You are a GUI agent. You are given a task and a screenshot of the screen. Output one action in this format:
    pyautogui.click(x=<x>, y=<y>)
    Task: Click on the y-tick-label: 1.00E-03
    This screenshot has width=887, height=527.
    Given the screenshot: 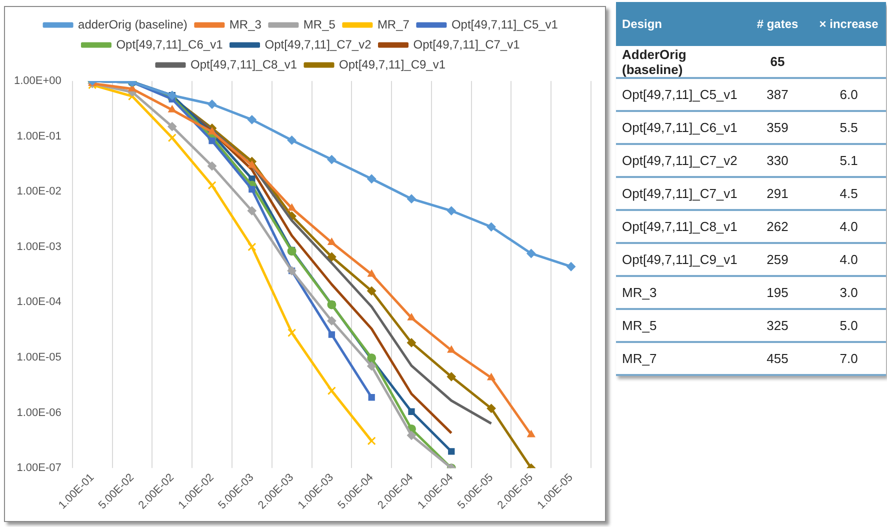 What is the action you would take?
    pyautogui.click(x=39, y=246)
    